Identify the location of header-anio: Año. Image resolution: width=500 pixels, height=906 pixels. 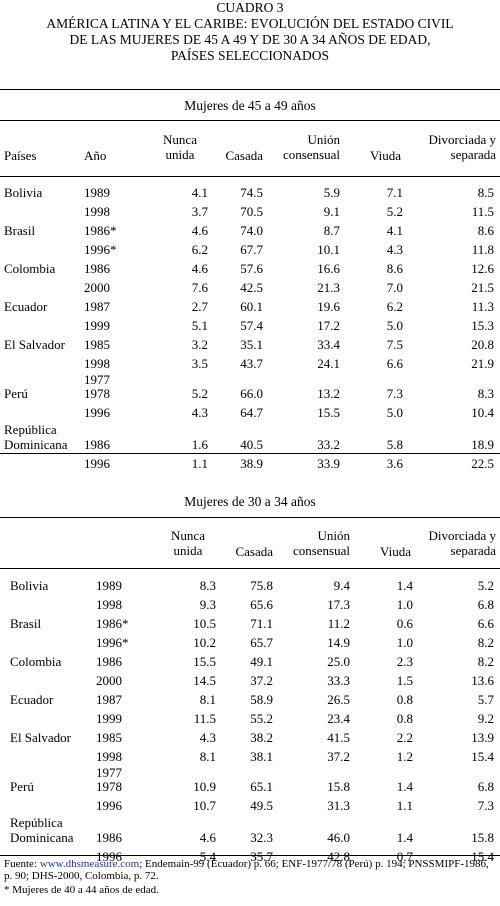
(95, 155).